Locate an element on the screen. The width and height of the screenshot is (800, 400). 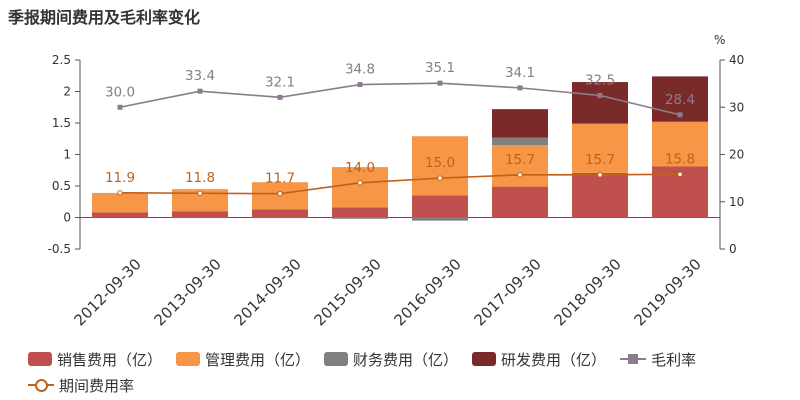
data-label: 30.0 is located at coordinates (120, 92).